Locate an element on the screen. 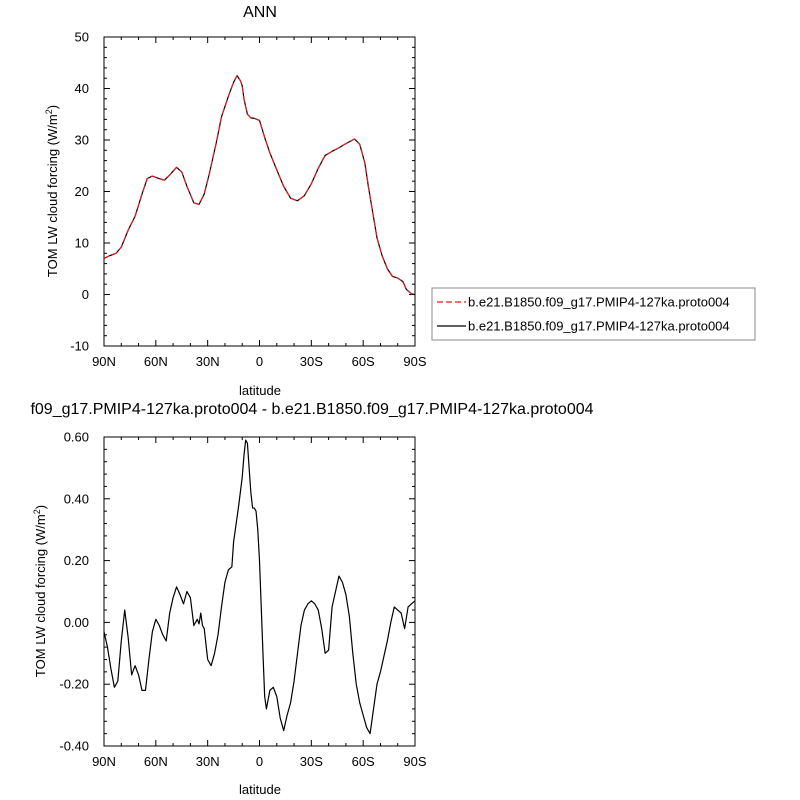 The height and width of the screenshot is (800, 800). top-chart-ytick-label: 40 is located at coordinates (82, 88).